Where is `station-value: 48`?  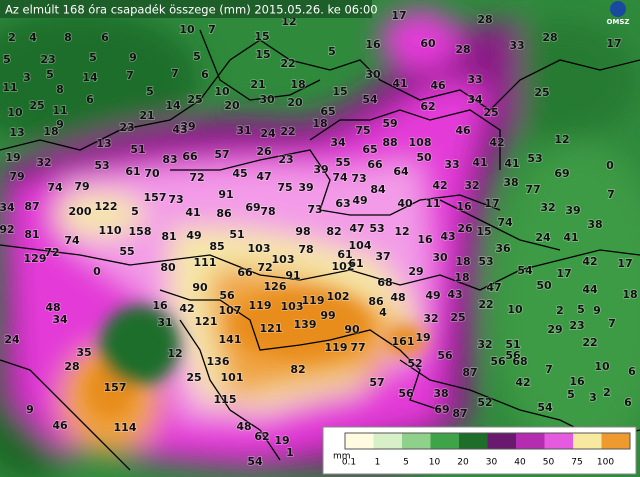
station-value: 48 is located at coordinates (243, 426).